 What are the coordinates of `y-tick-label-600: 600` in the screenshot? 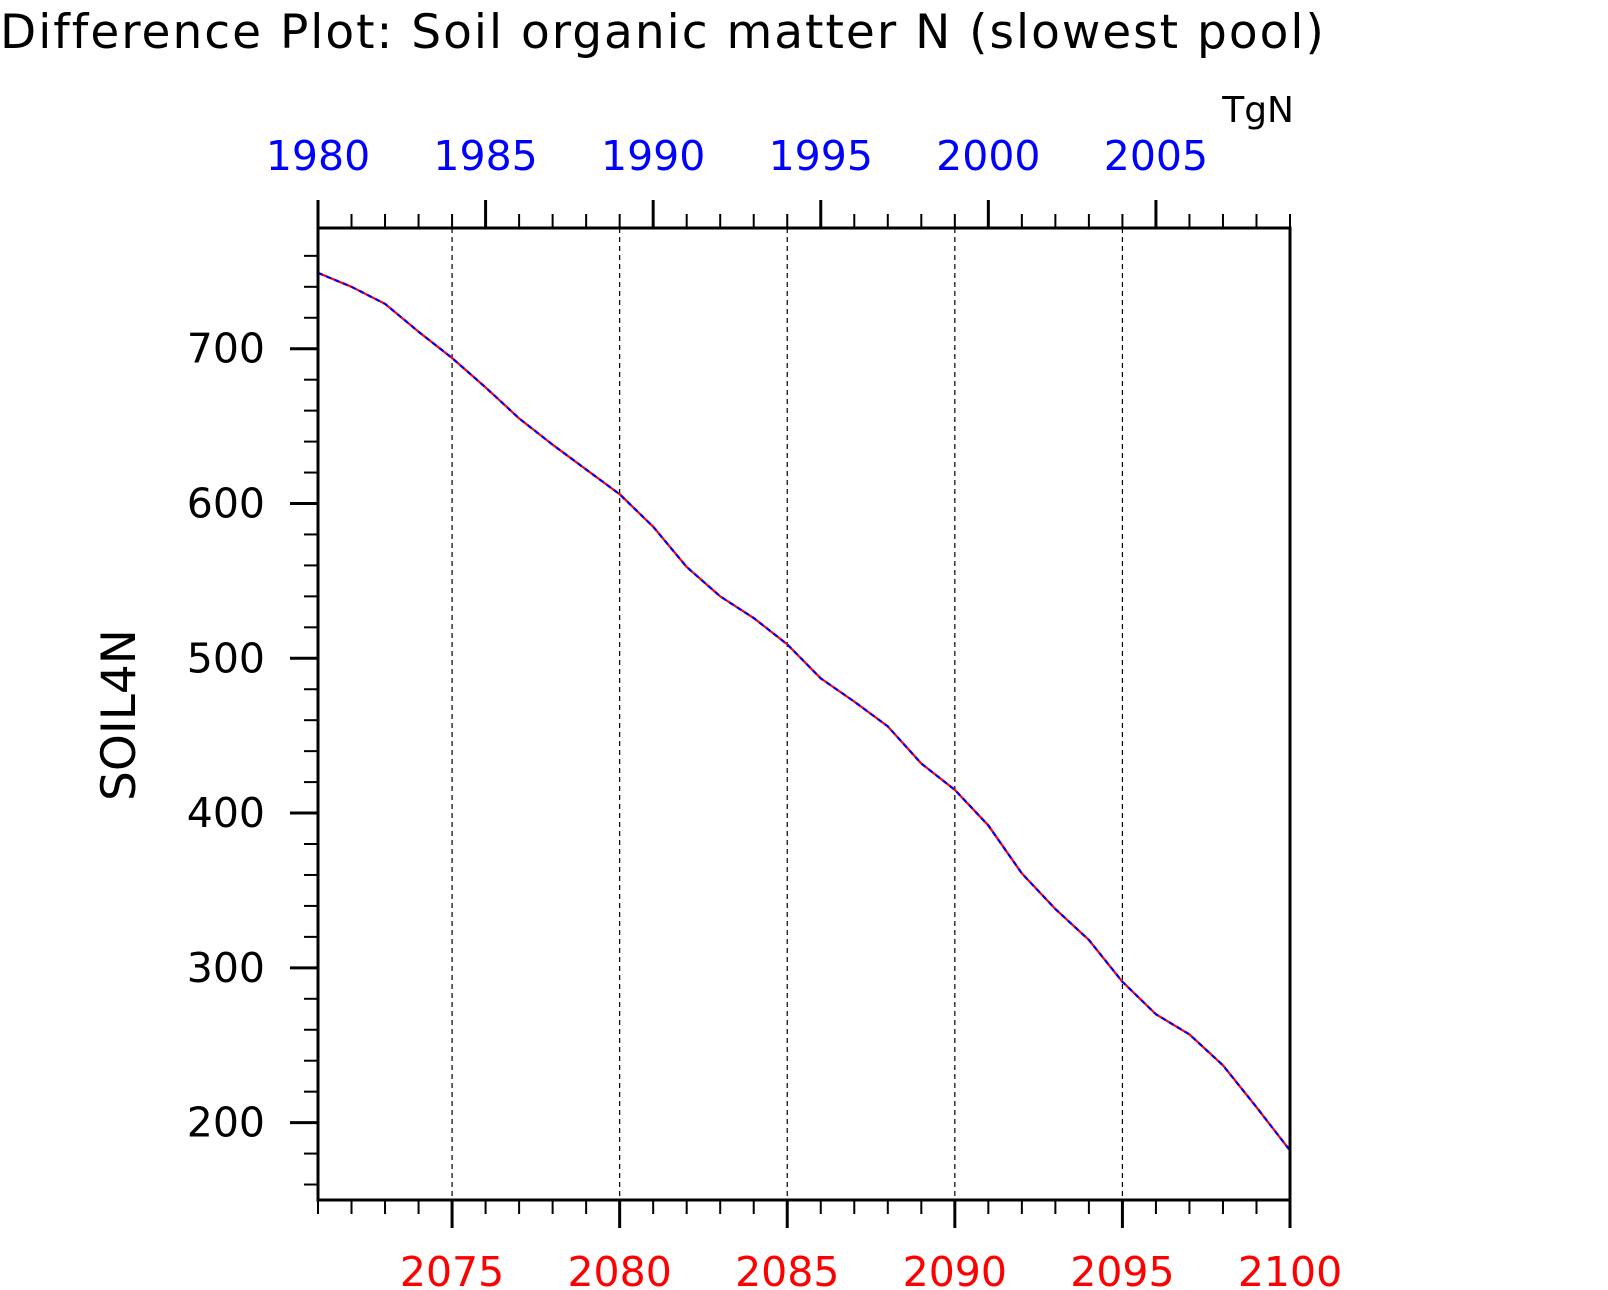 It's located at (226, 504).